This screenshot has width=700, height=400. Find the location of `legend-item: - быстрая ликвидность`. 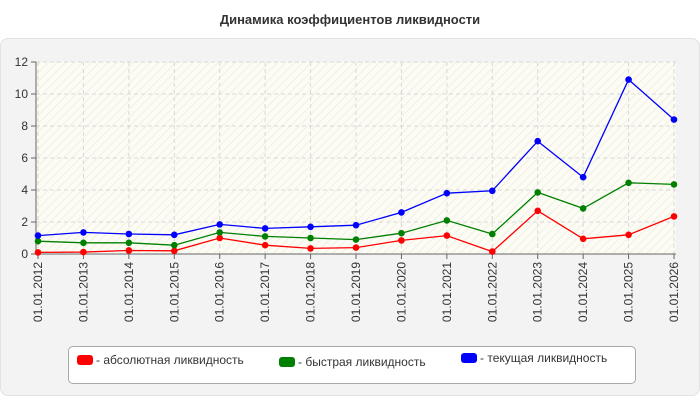

legend-item: - быстрая ликвидность is located at coordinates (352, 362).